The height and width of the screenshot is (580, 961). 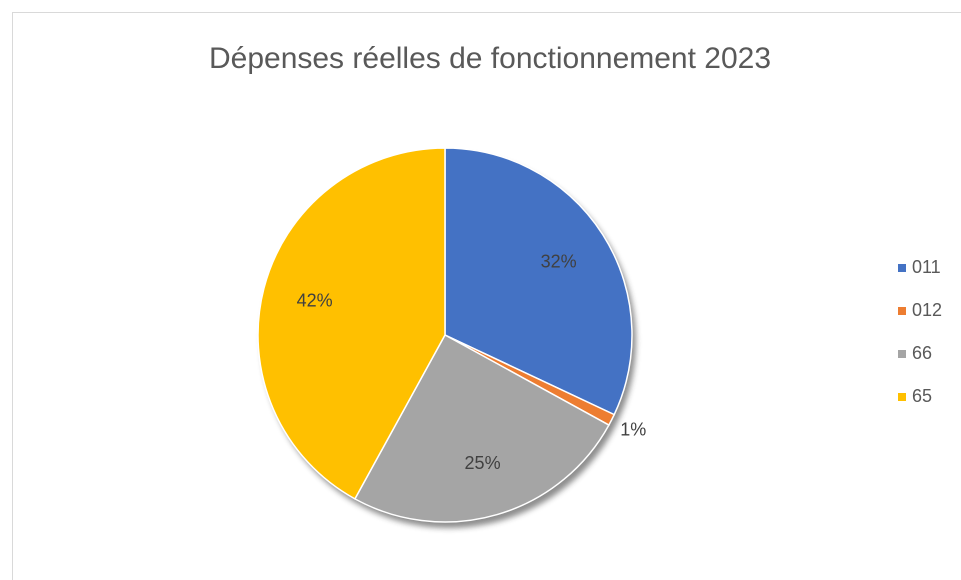 What do you see at coordinates (483, 463) in the screenshot?
I see `data-label: 25%` at bounding box center [483, 463].